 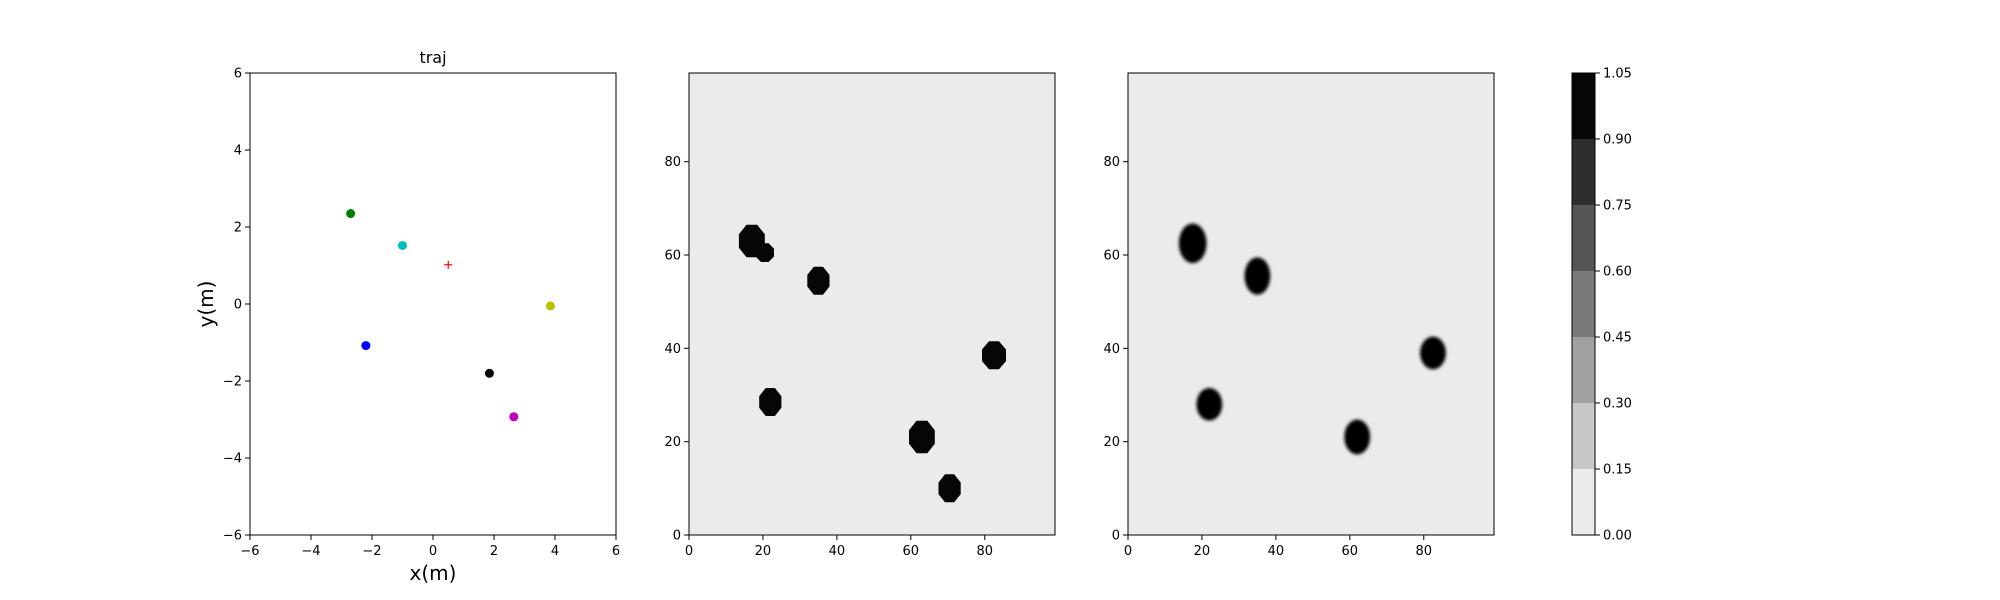 I want to click on colorbar-tick-label: 0.45, so click(x=1617, y=338).